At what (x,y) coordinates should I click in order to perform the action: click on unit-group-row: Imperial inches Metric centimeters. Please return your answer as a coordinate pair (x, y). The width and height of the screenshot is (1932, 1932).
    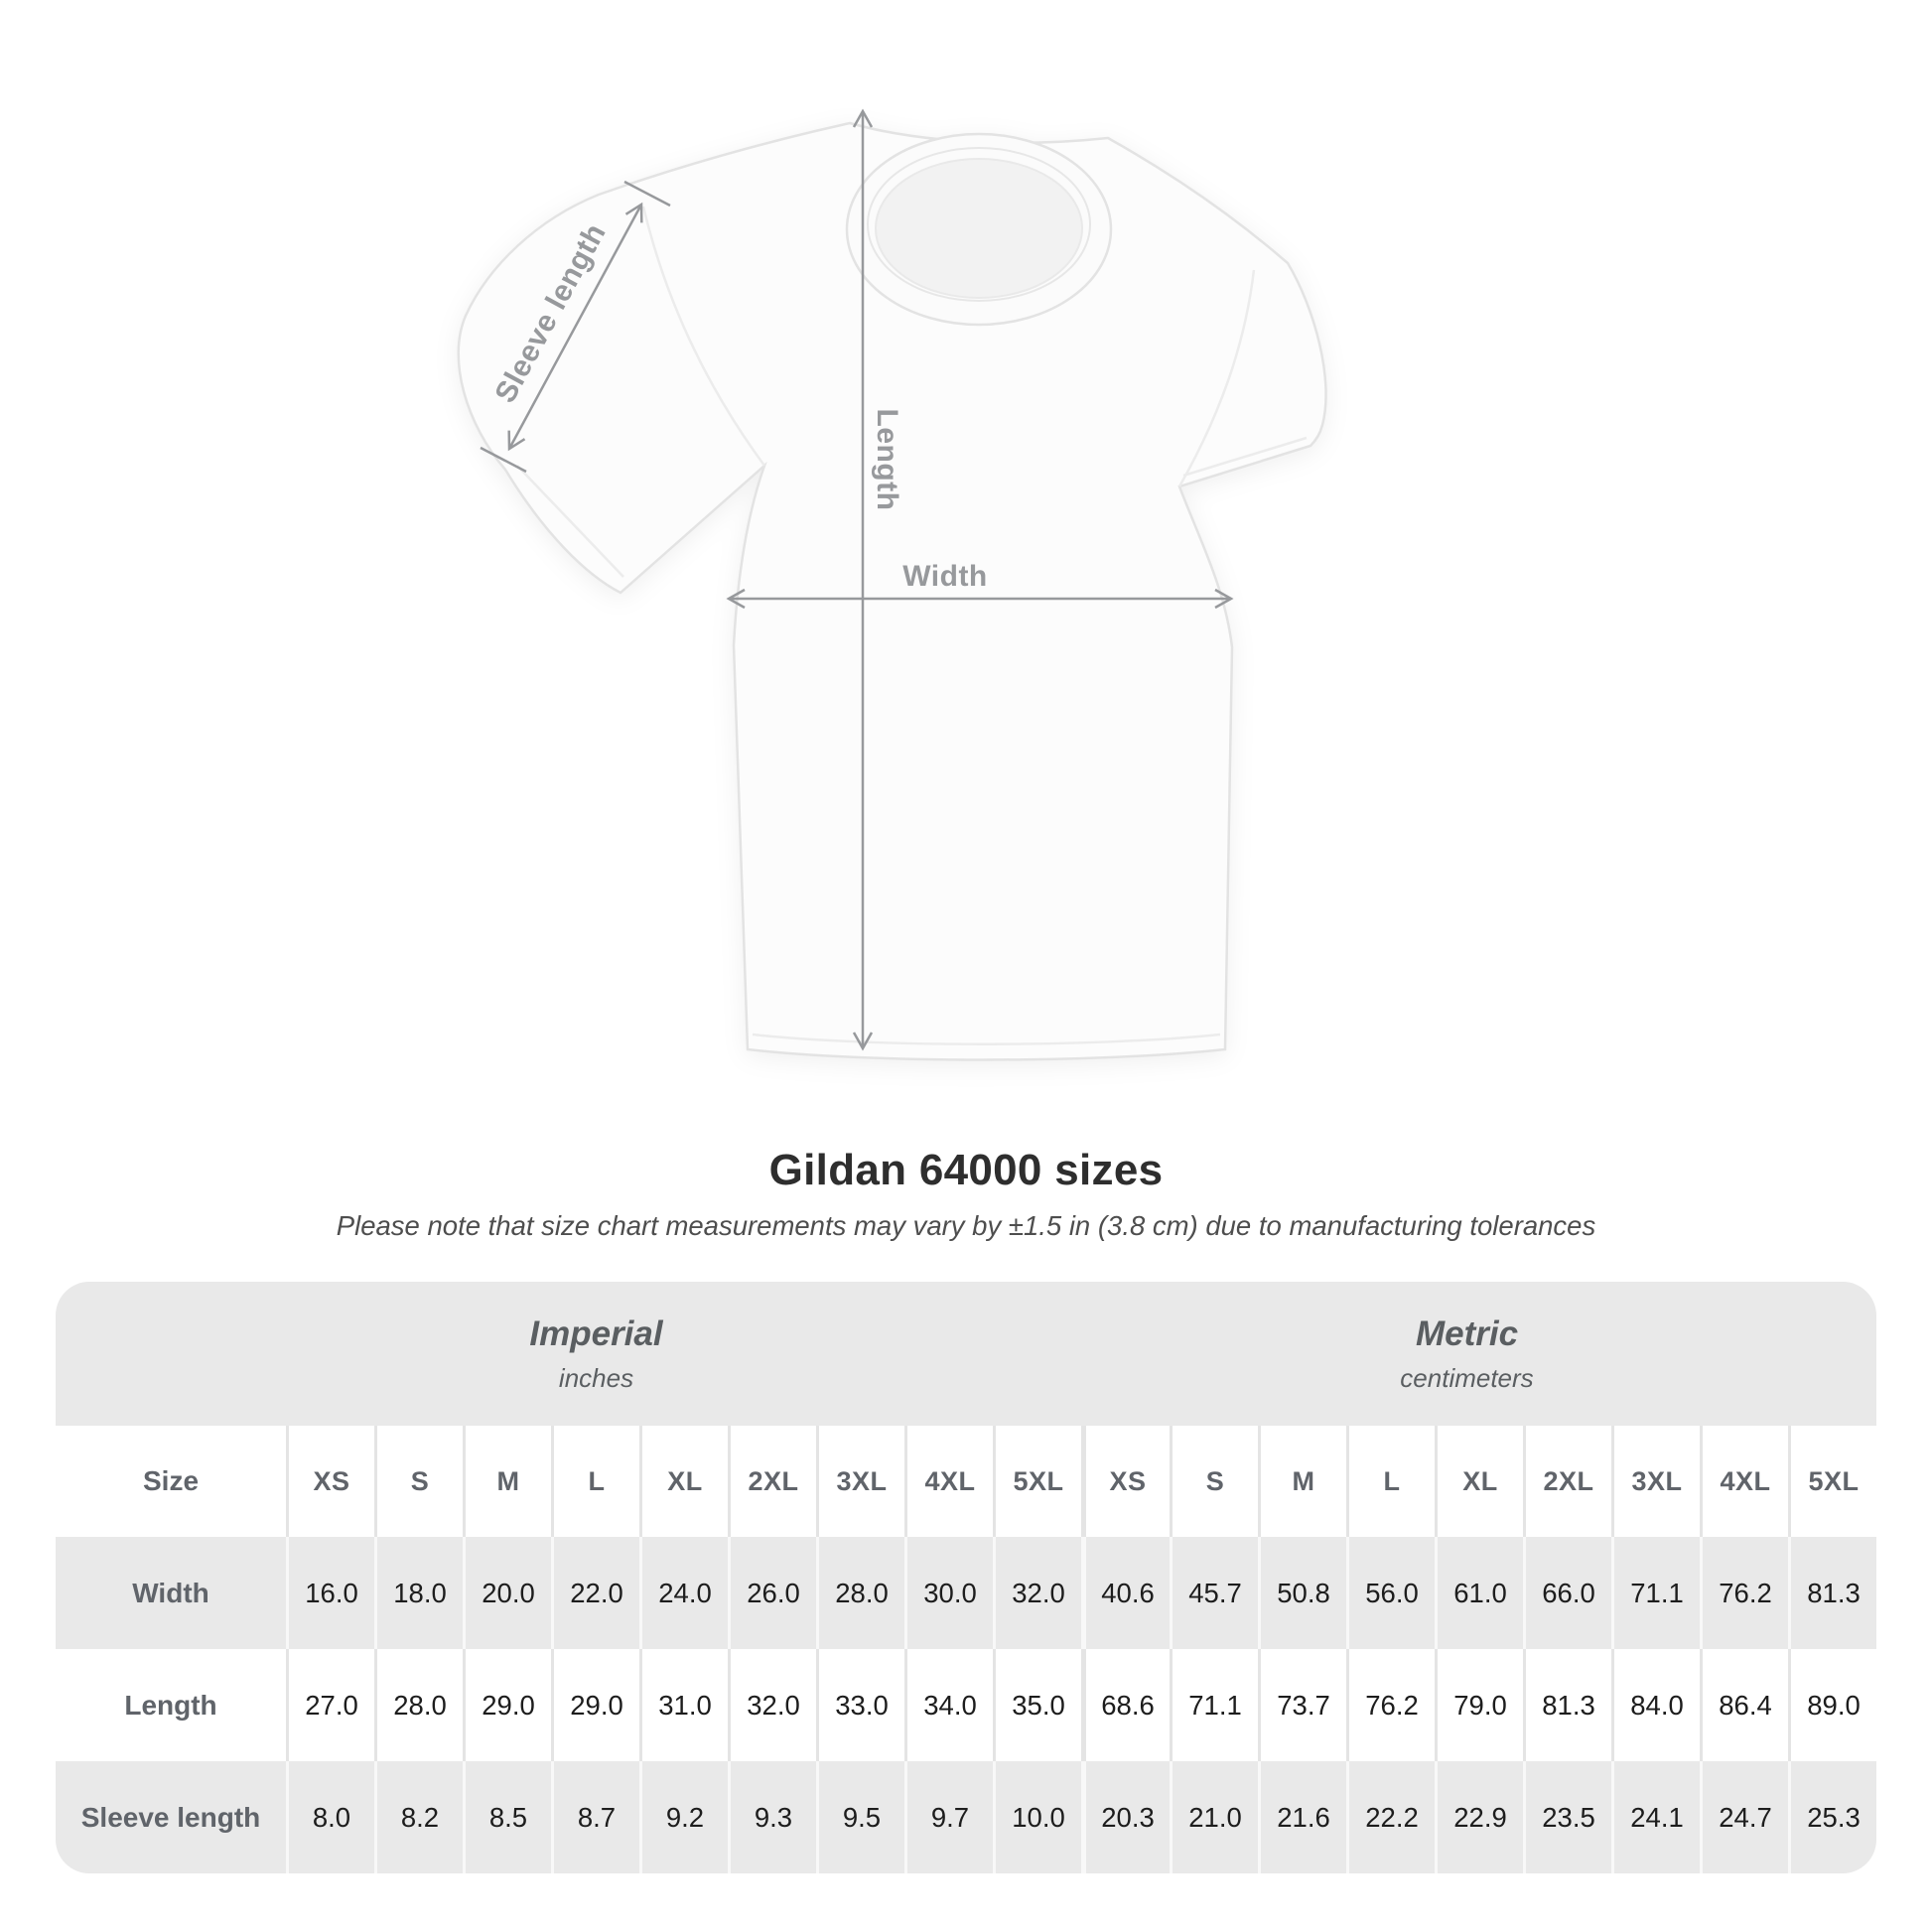
    Looking at the image, I should click on (966, 1354).